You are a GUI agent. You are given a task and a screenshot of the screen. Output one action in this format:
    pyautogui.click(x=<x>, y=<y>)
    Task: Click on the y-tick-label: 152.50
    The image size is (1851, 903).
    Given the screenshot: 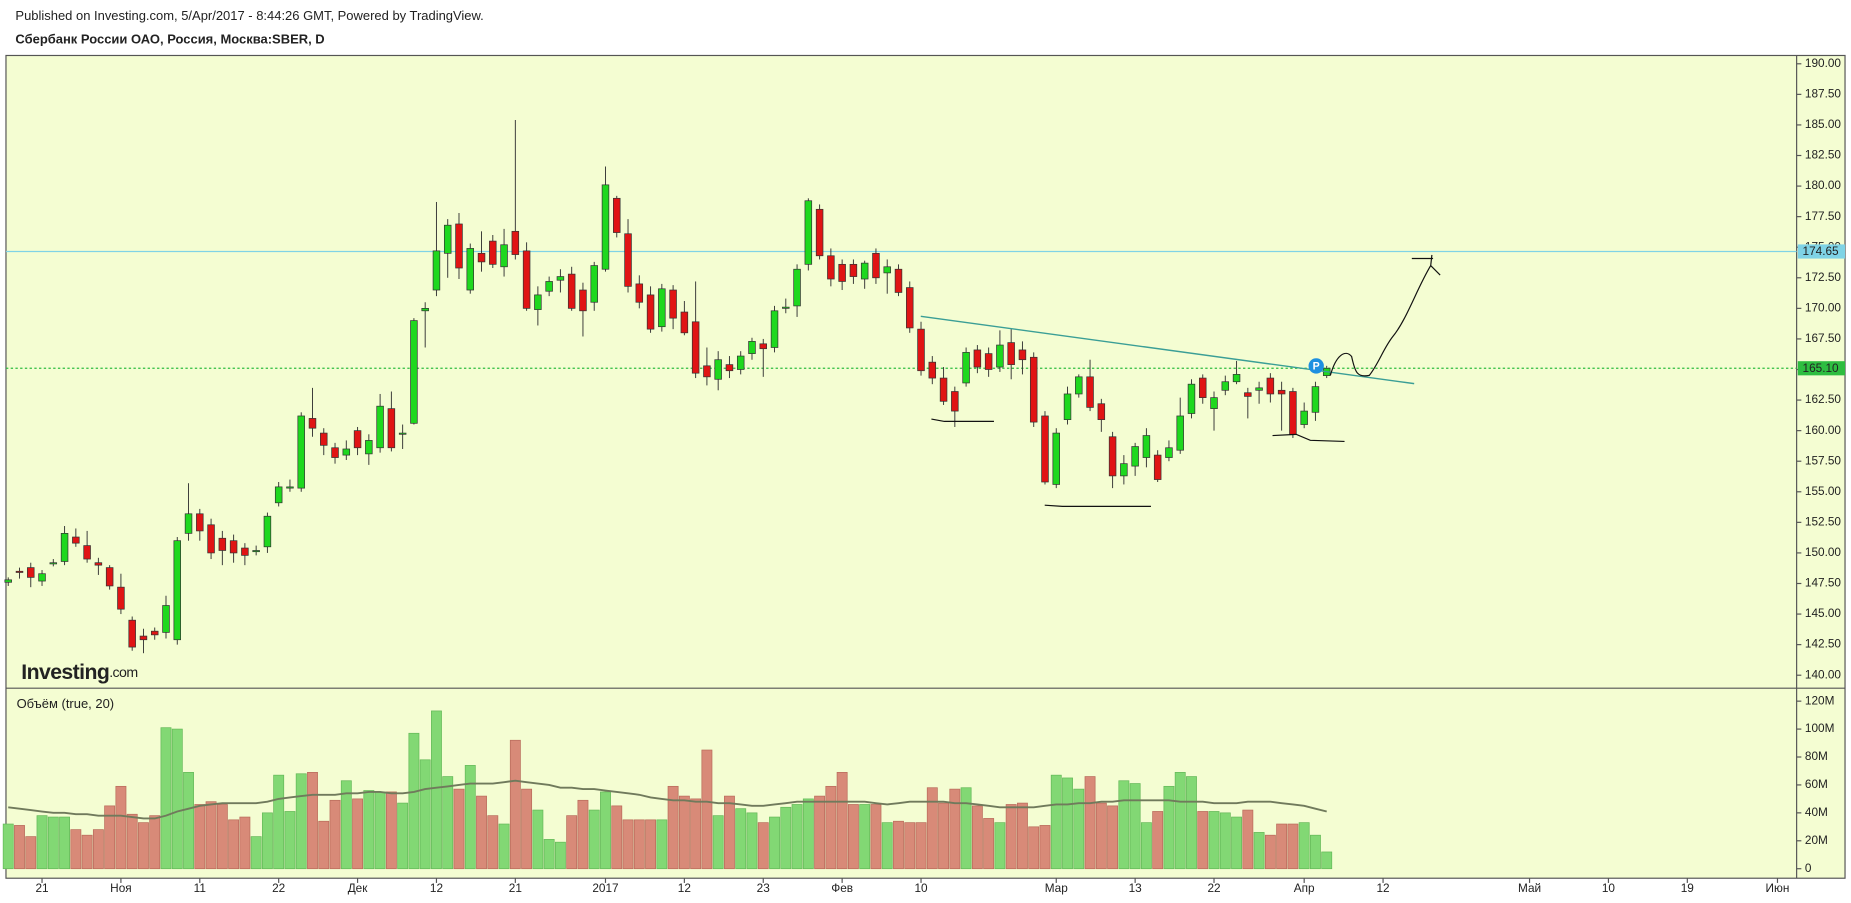 What is the action you would take?
    pyautogui.click(x=1823, y=521)
    